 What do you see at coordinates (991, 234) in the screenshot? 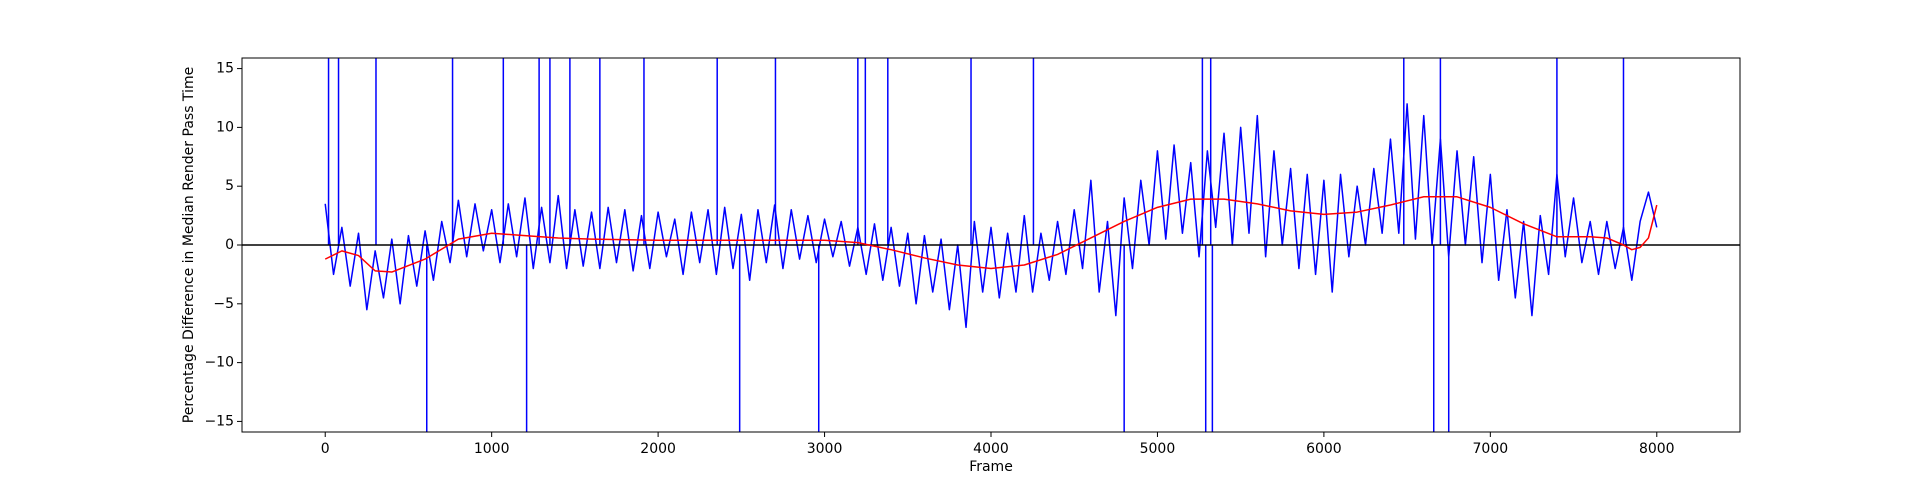
I see `series-line` at bounding box center [991, 234].